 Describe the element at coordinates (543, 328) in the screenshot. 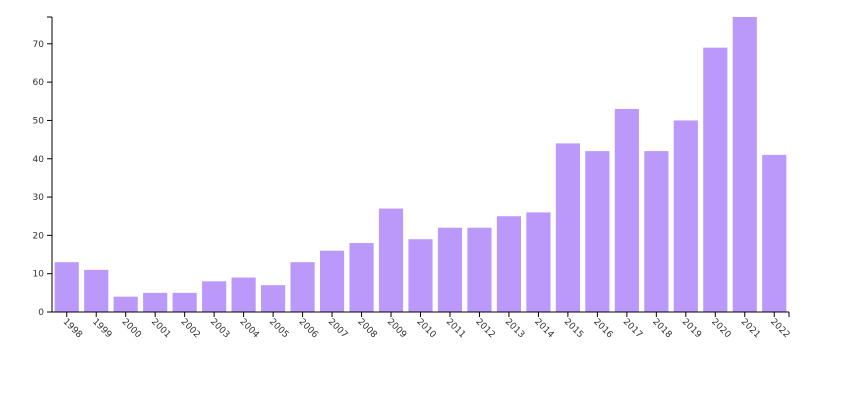

I see `x-tick-label-2014: 2014` at that location.